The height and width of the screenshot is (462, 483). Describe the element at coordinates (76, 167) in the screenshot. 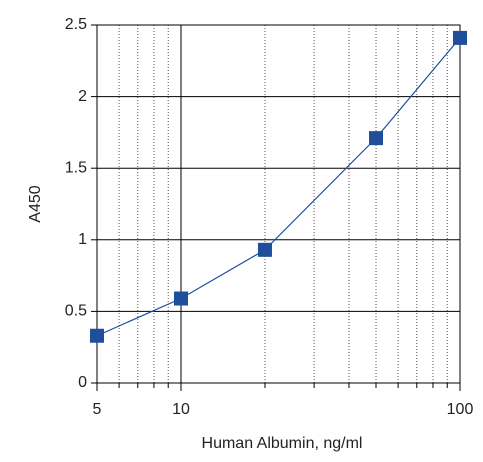

I see `y-tick-label: 1.5` at that location.